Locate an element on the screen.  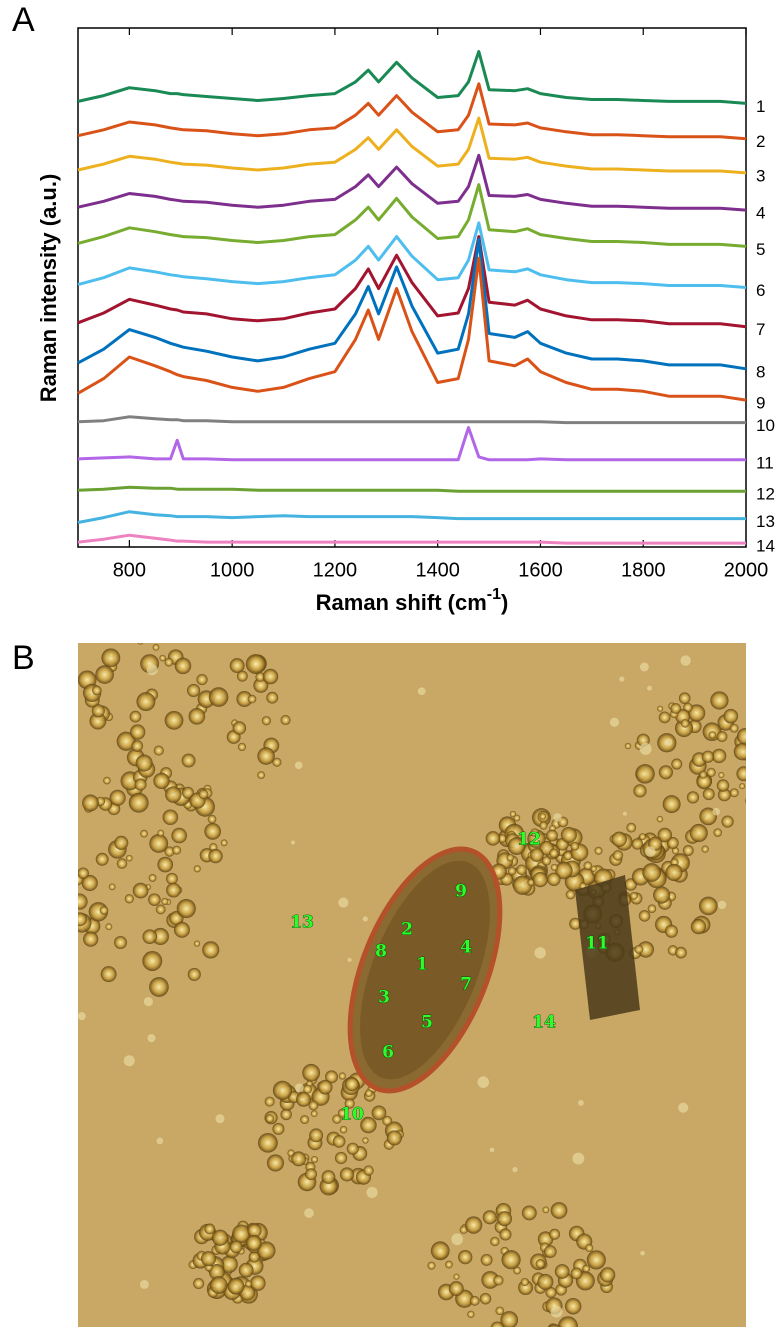
x-tick-label: 1000 is located at coordinates (232, 570).